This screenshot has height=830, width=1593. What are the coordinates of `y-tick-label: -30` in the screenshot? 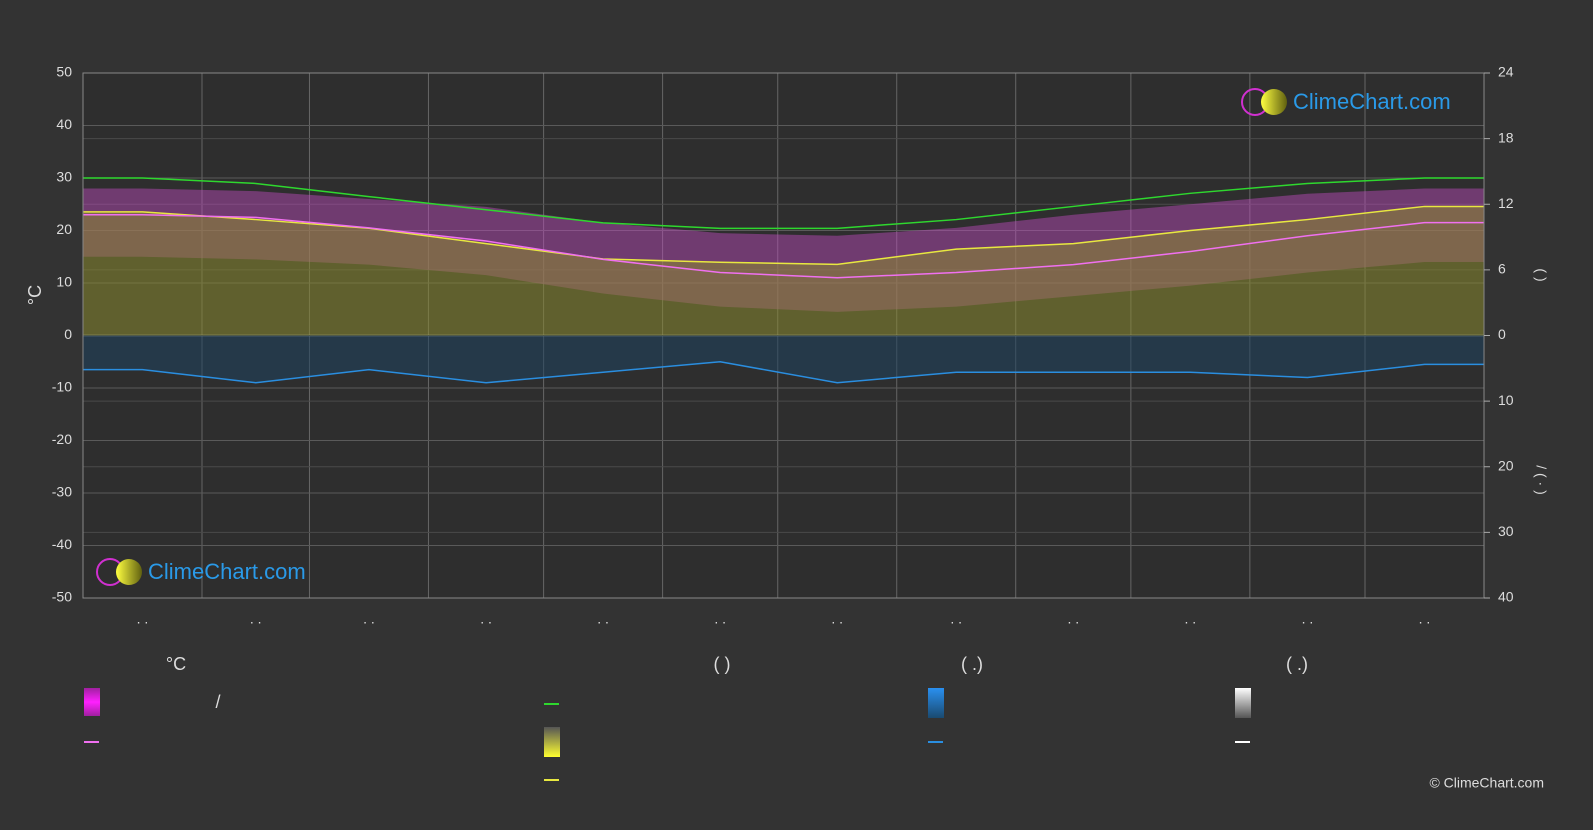 It's located at (62, 492).